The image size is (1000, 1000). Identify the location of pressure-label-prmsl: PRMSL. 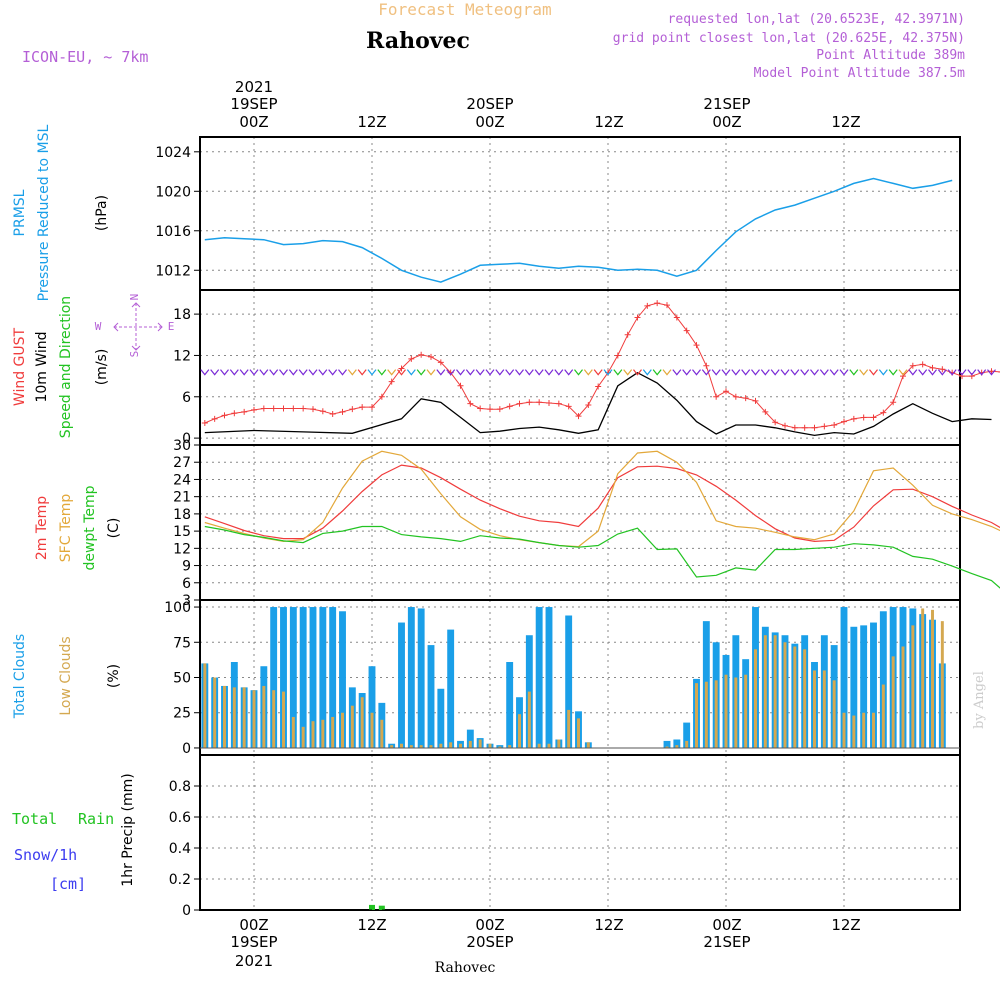
(20, 212).